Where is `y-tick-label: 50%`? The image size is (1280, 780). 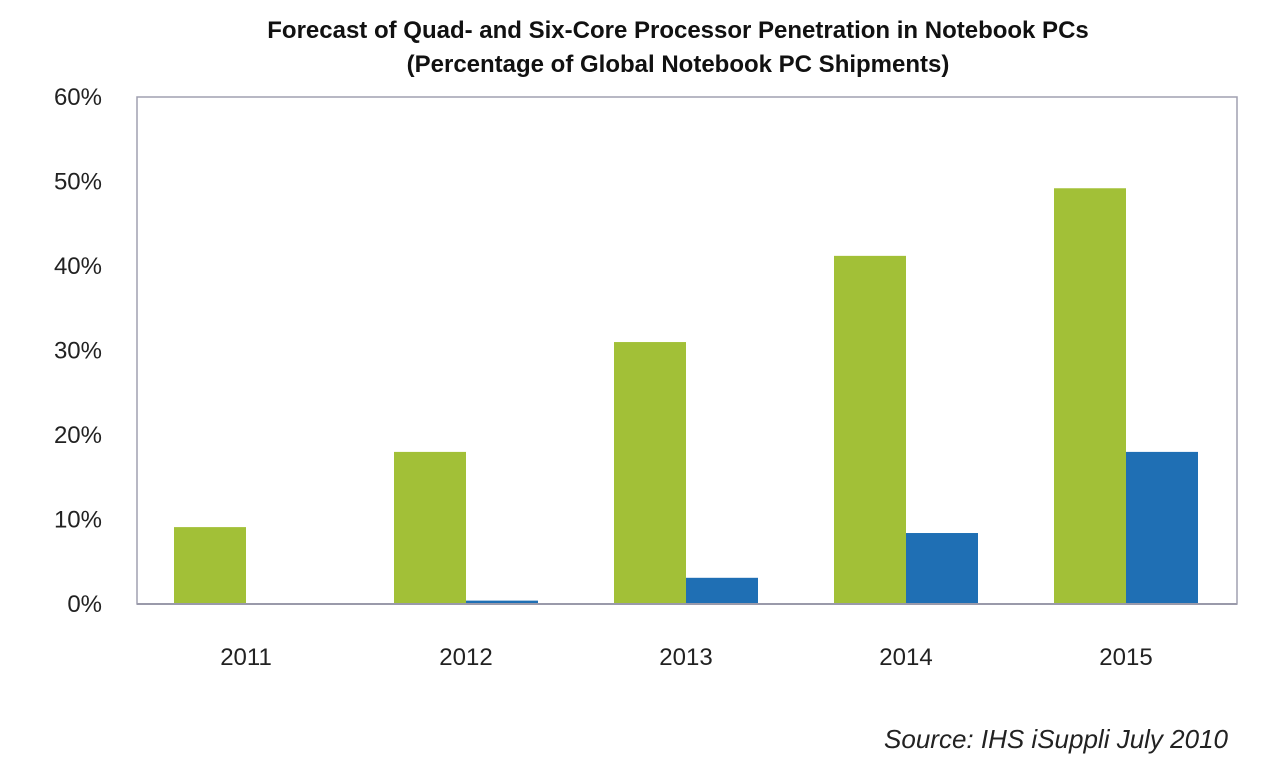 y-tick-label: 50% is located at coordinates (78, 182).